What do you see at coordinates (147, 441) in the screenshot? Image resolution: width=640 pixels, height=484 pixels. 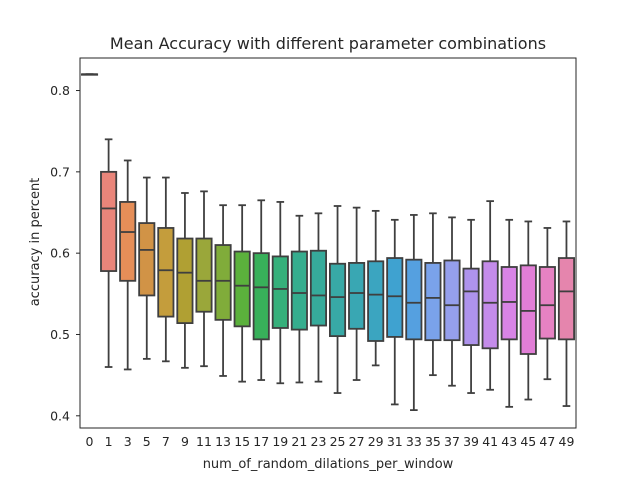 I see `x-tick-label: 5` at bounding box center [147, 441].